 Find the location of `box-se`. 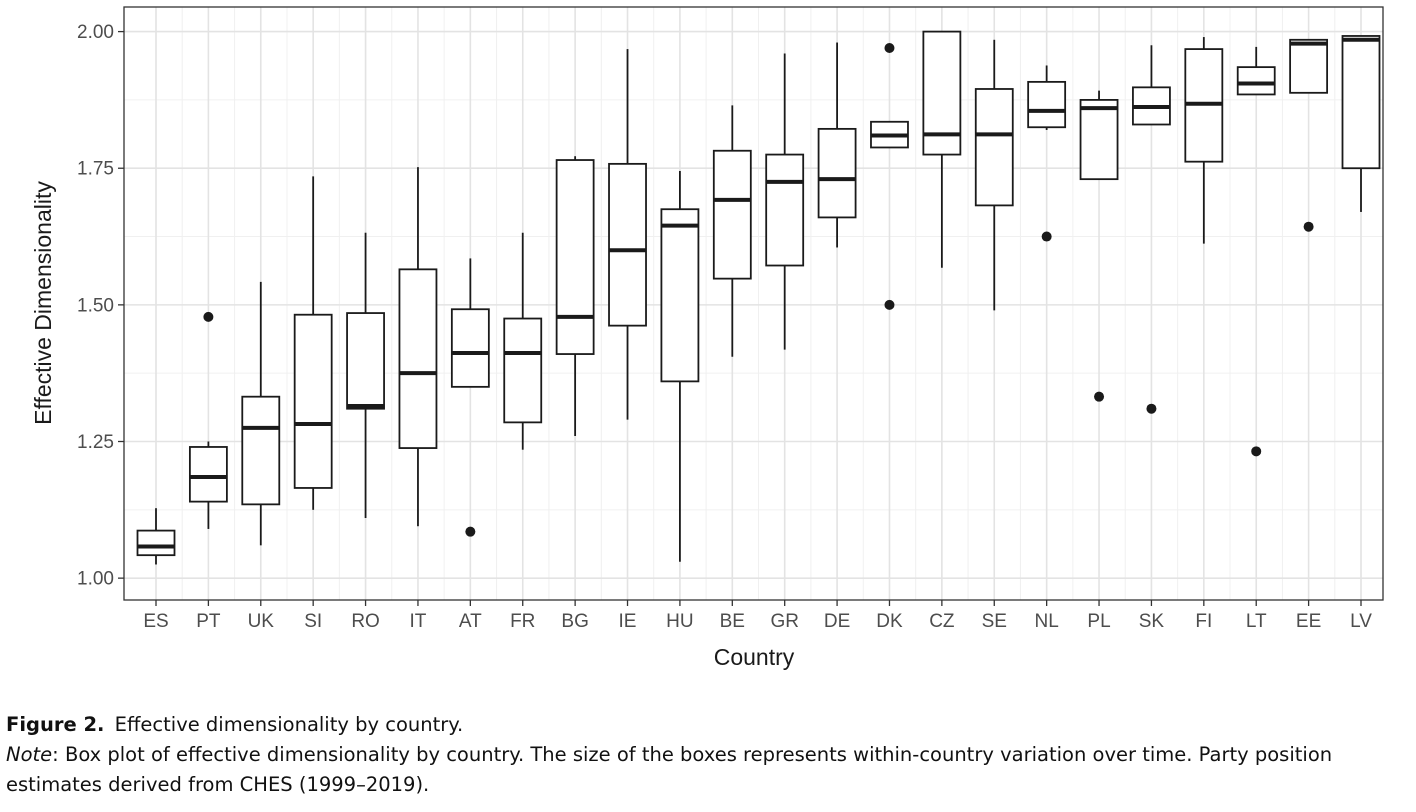

box-se is located at coordinates (994, 175).